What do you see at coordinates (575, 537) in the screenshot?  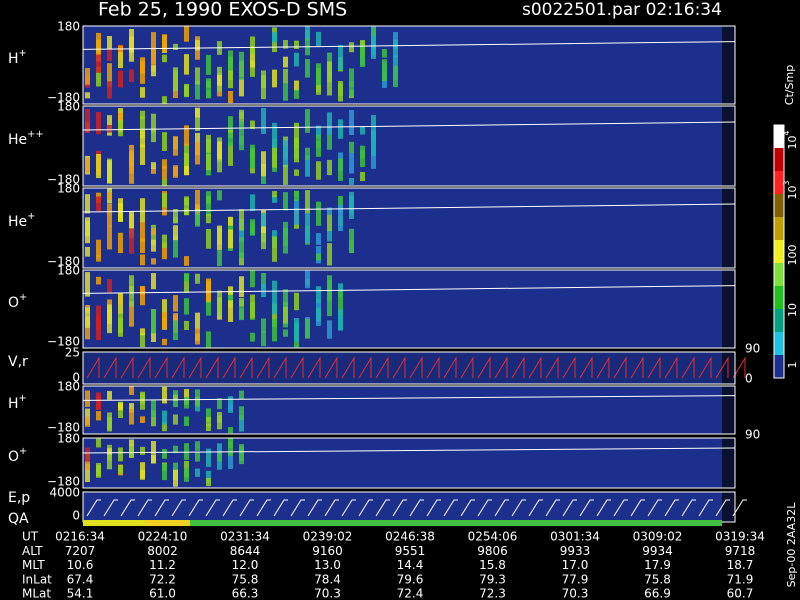 I see `row-value: 0301:34` at bounding box center [575, 537].